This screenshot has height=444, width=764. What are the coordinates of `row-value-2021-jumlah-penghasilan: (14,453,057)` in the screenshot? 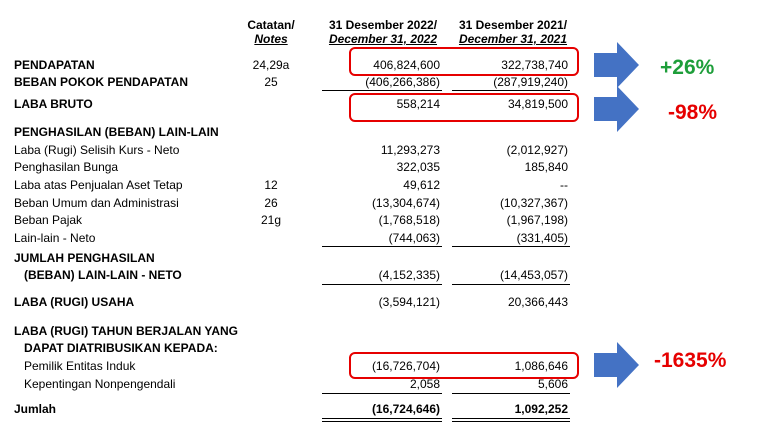 It's located at (533, 275).